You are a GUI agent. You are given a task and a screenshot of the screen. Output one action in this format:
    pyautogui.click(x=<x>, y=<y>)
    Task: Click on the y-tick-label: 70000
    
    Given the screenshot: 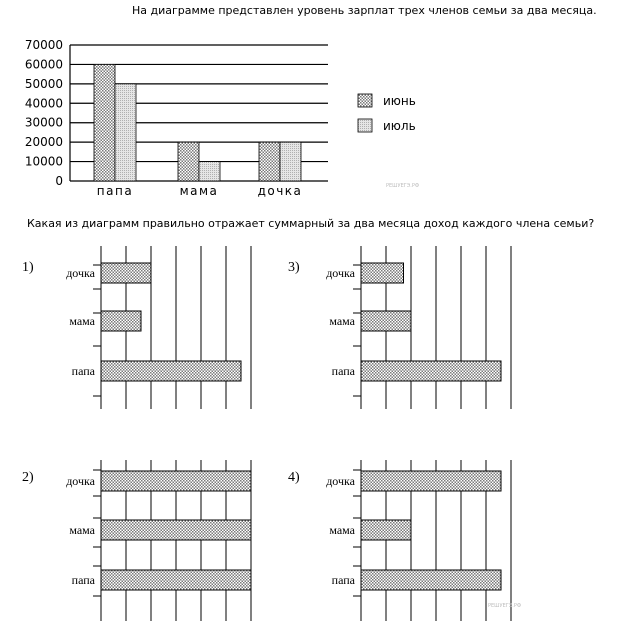 What is the action you would take?
    pyautogui.click(x=44, y=45)
    